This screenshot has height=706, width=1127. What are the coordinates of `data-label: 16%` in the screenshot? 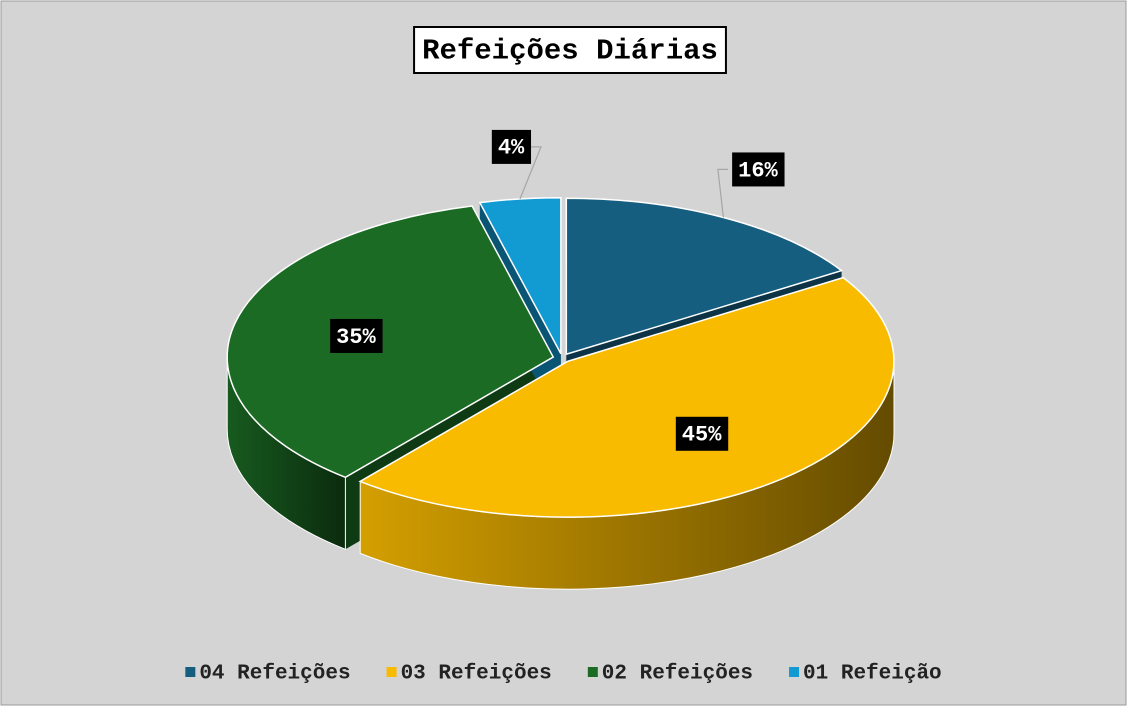 It's located at (758, 170).